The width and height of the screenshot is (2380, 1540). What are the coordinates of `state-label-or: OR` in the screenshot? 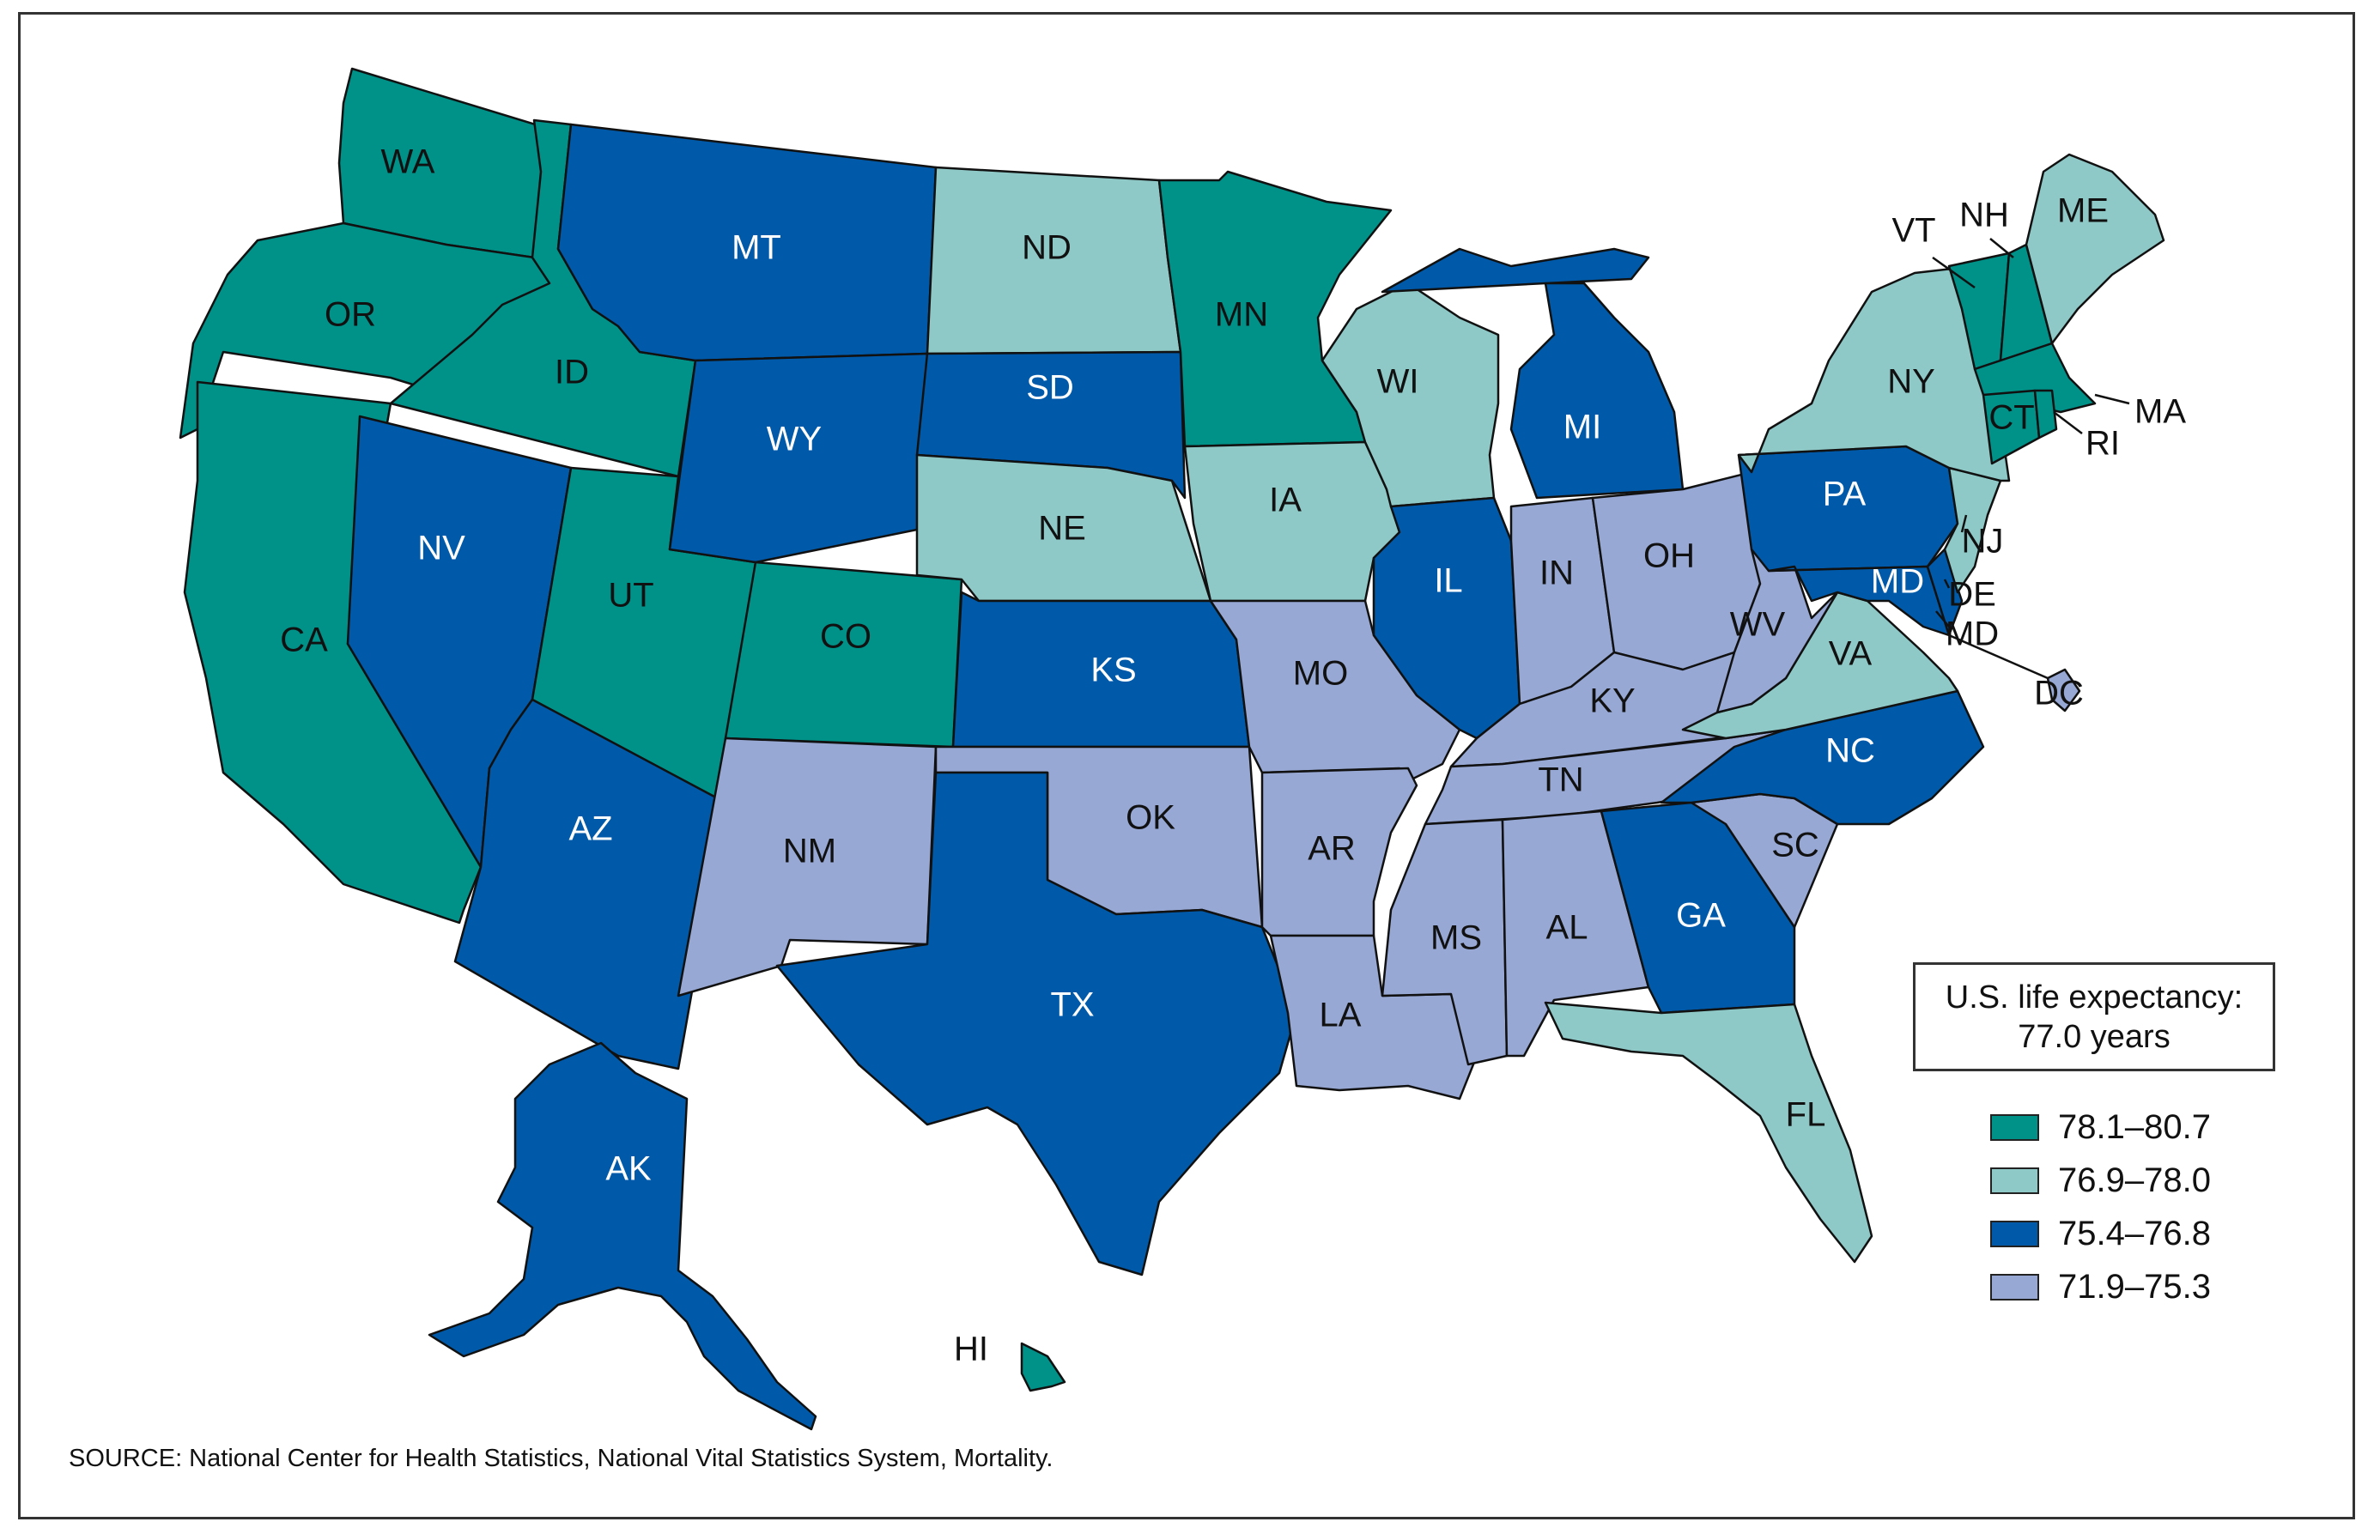 It's located at (350, 315).